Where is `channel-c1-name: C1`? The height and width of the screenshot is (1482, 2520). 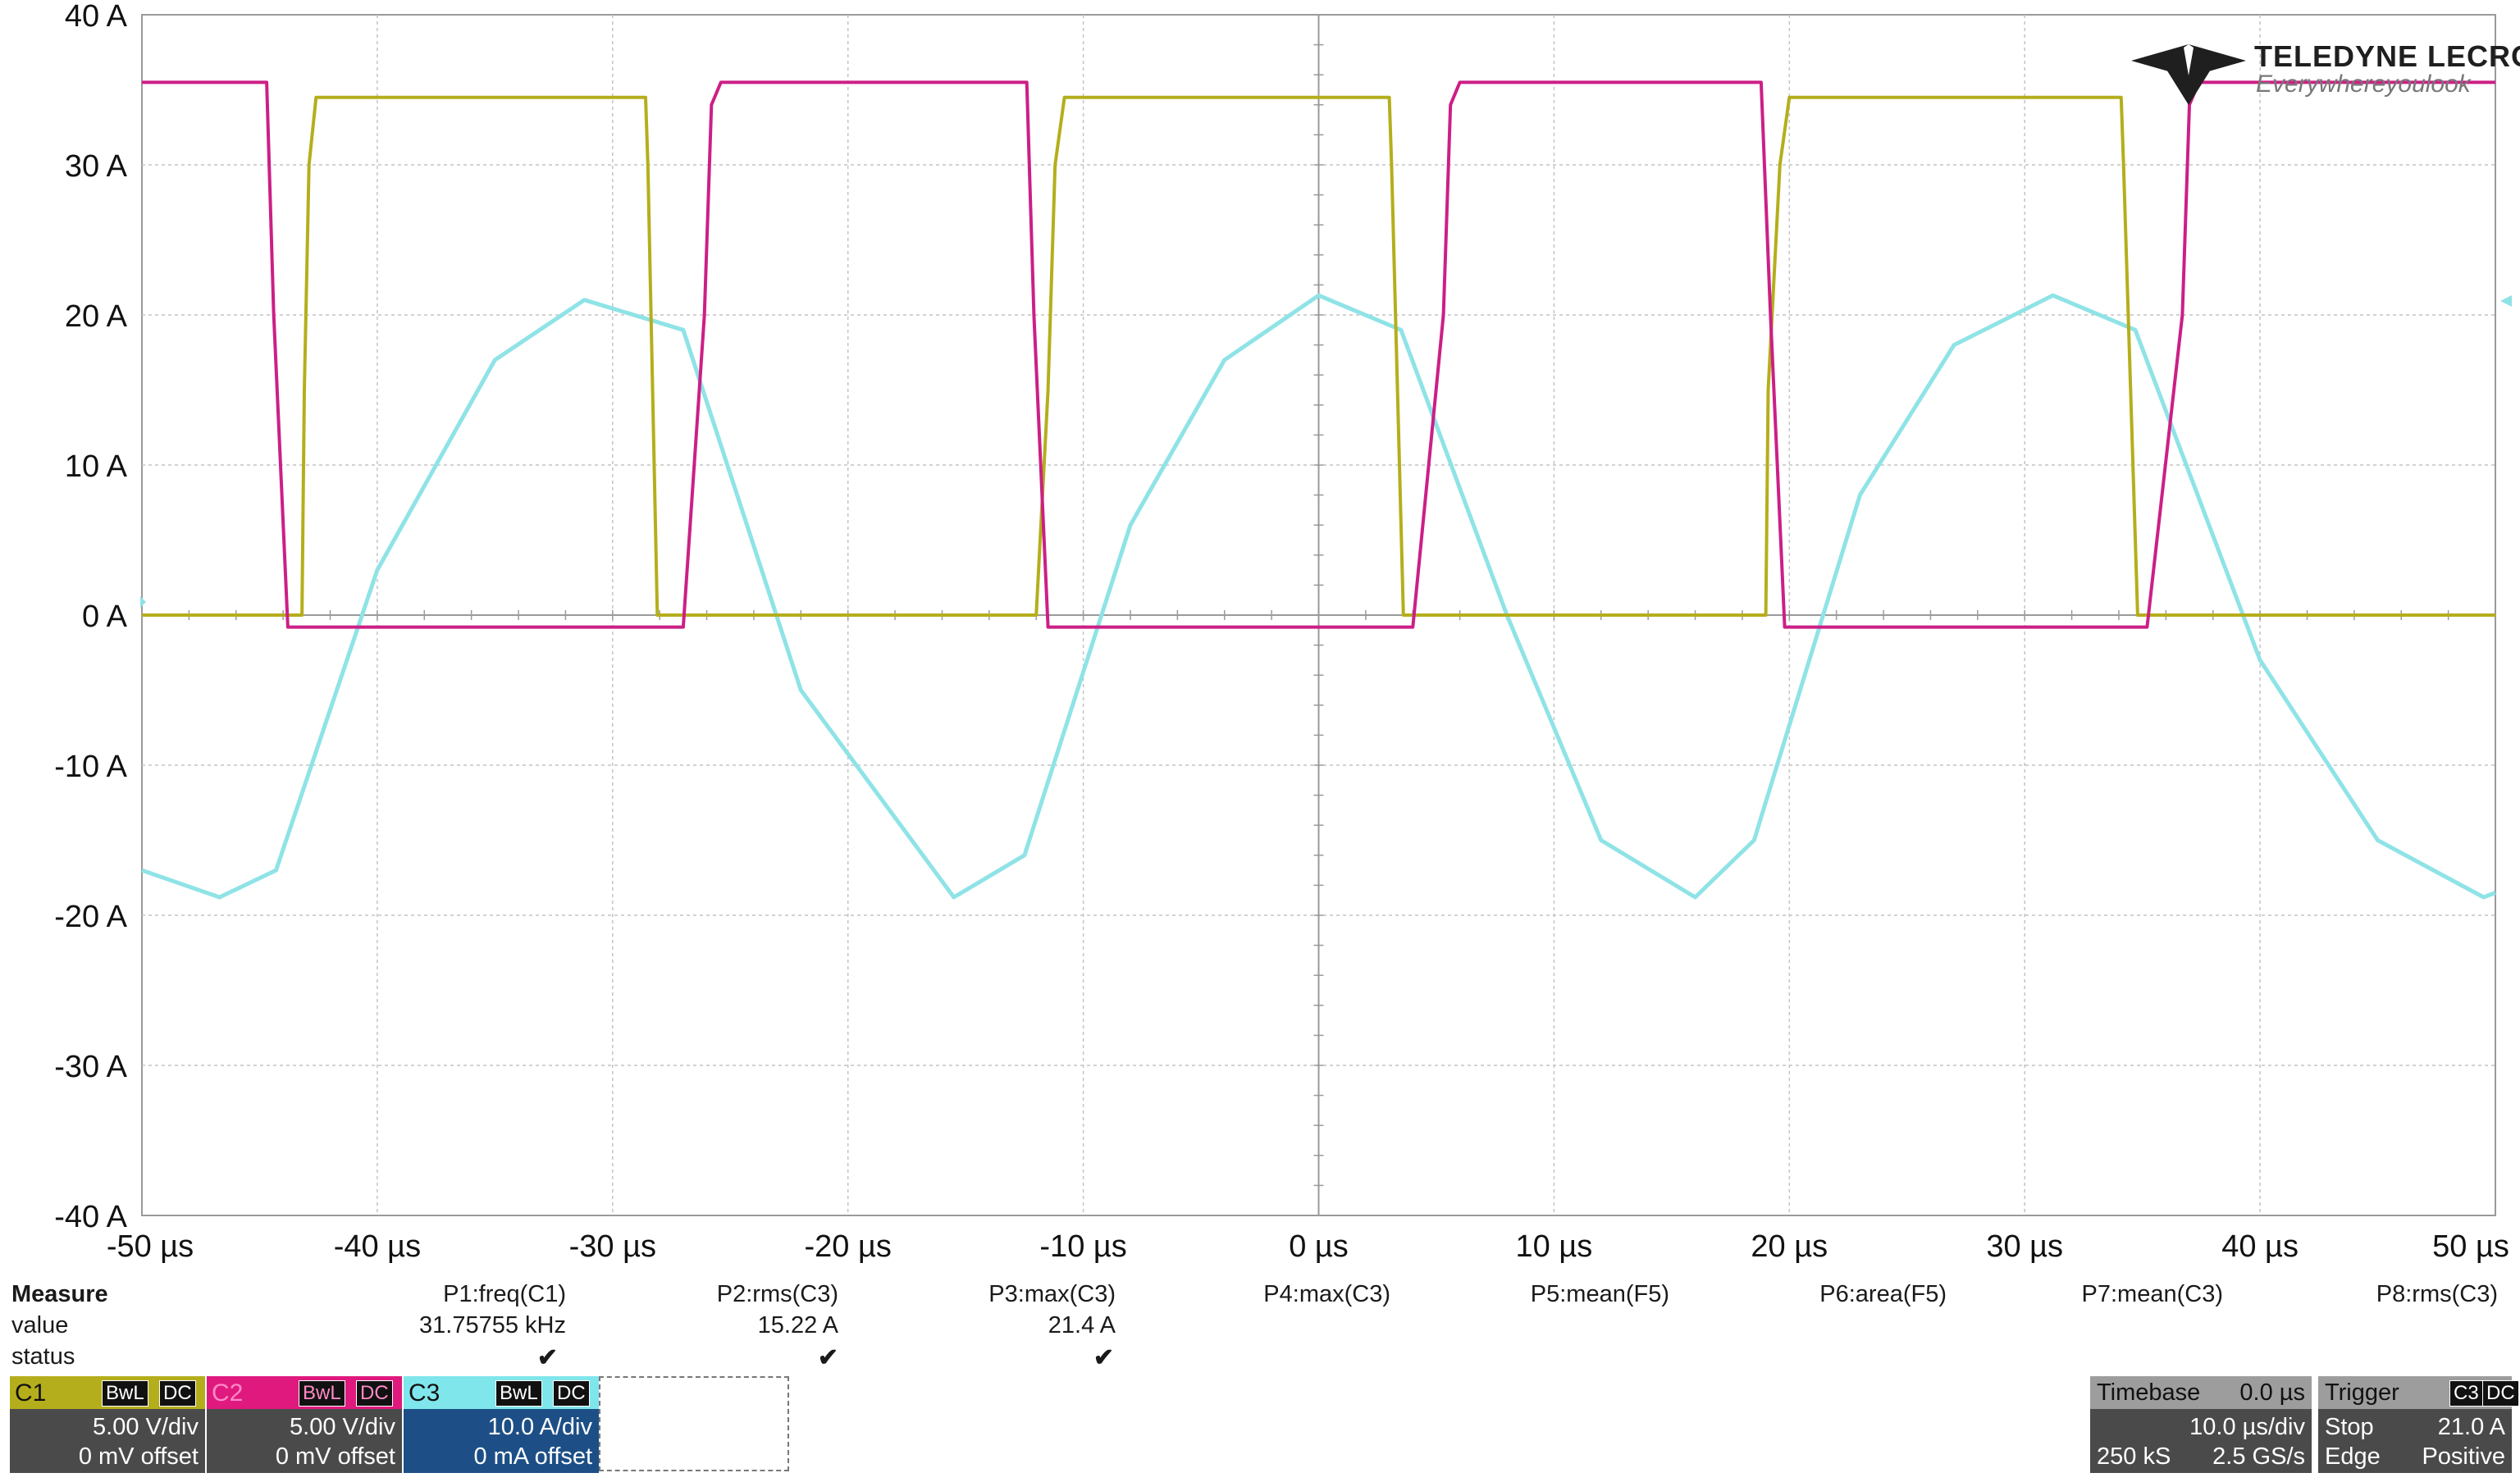
channel-c1-name: C1 is located at coordinates (31, 1393).